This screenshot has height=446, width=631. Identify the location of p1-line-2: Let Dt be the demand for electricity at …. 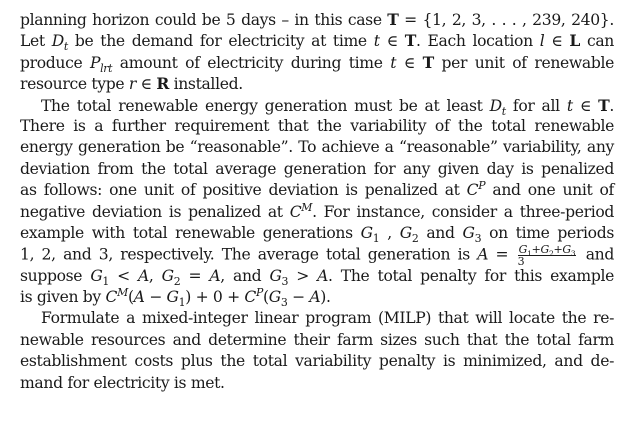
(317, 42).